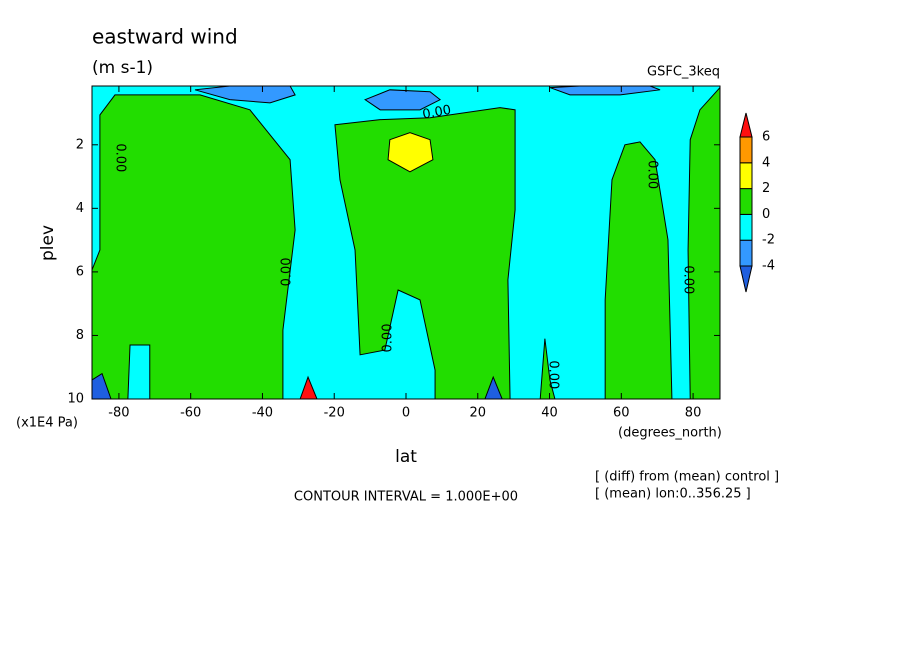 This screenshot has height=654, width=904. What do you see at coordinates (262, 413) in the screenshot?
I see `x-tick-label: -40` at bounding box center [262, 413].